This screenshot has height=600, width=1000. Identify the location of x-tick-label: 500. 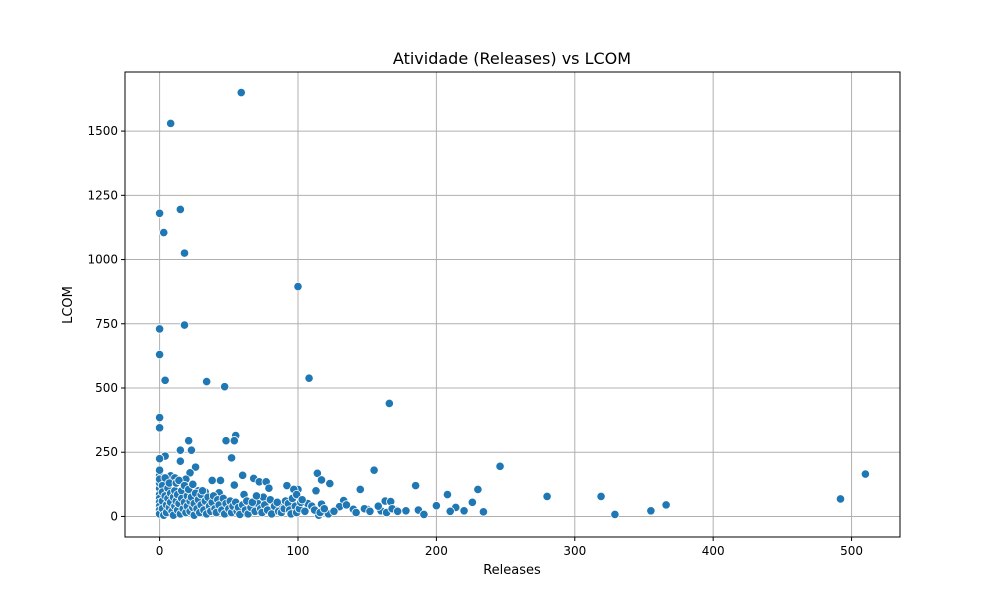
(851, 551).